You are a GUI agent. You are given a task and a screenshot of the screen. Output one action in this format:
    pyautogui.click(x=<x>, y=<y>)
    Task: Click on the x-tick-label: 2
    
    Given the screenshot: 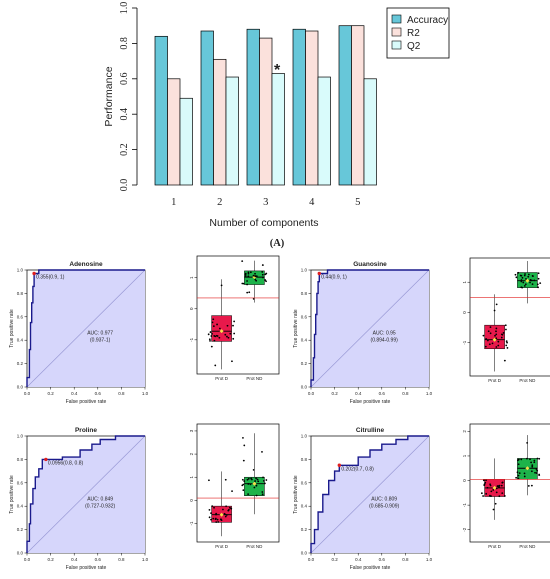 What is the action you would take?
    pyautogui.click(x=219, y=202)
    